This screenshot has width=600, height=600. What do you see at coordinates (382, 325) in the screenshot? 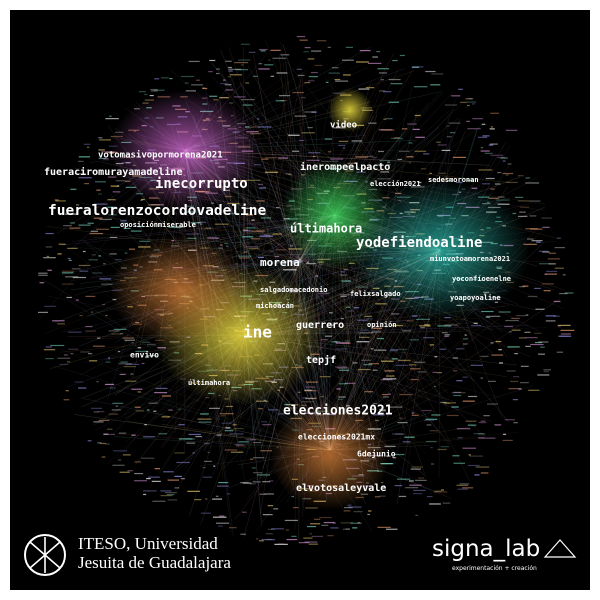
I see `hashtag-label: opinión` at bounding box center [382, 325].